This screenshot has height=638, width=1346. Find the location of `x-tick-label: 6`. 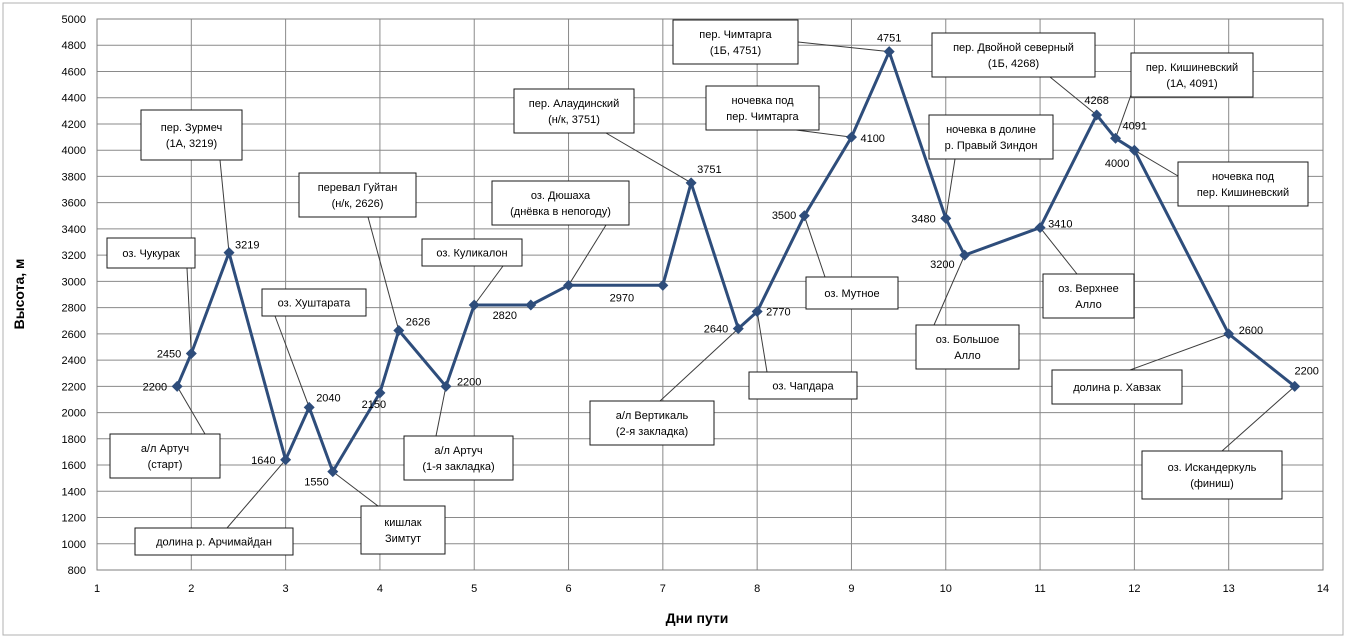

x-tick-label: 6 is located at coordinates (568, 589).